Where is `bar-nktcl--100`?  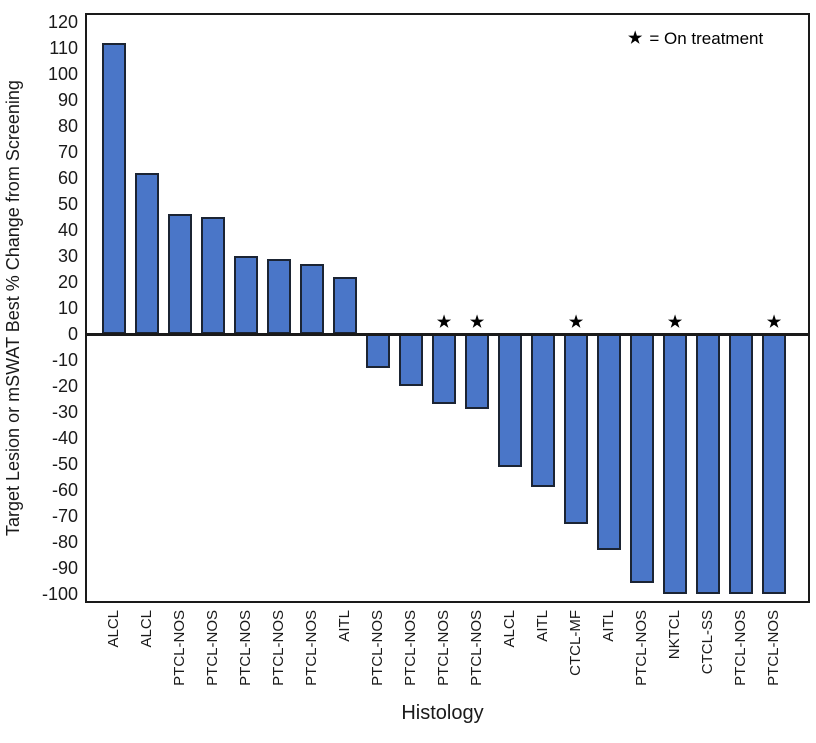 bar-nktcl--100 is located at coordinates (675, 463).